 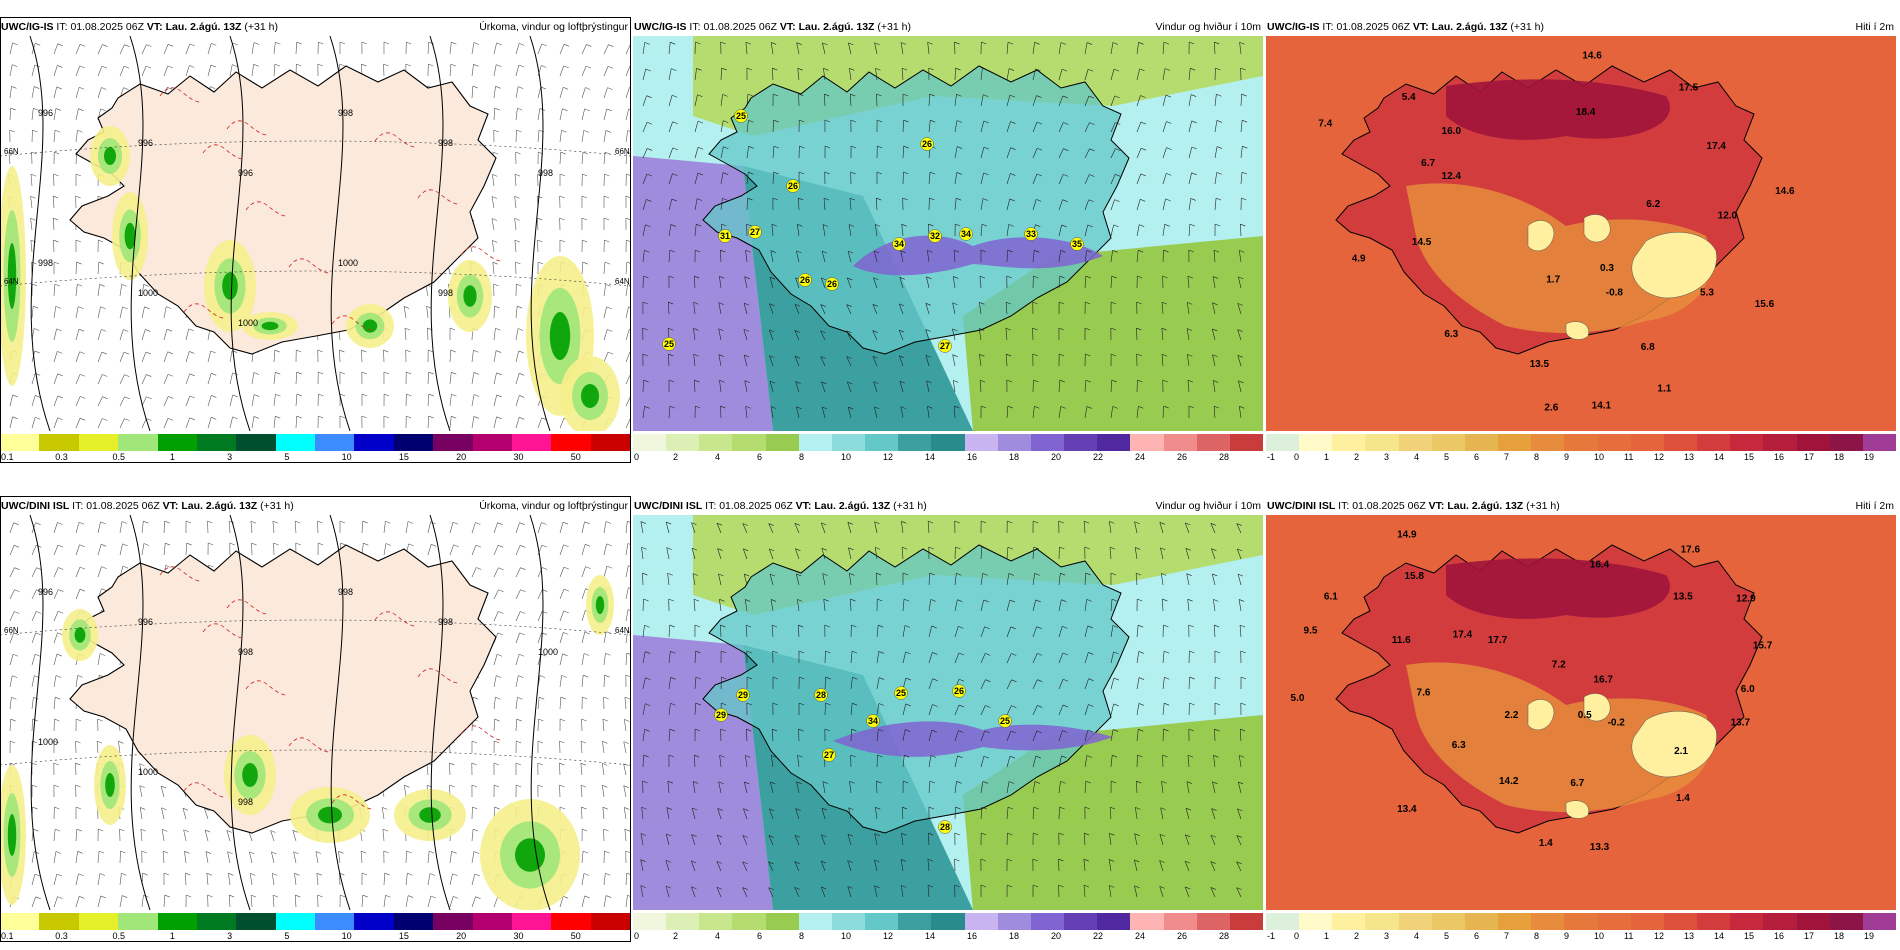 I want to click on wind-map: 25 26 26 31 27 34 32 34 33 35 26 26 27 25, so click(x=948, y=233).